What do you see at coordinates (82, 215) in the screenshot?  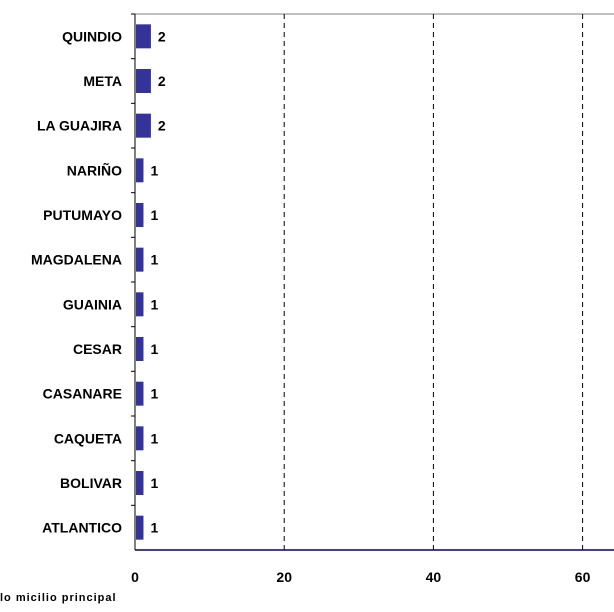 I see `category-label: PUTUMAYO` at bounding box center [82, 215].